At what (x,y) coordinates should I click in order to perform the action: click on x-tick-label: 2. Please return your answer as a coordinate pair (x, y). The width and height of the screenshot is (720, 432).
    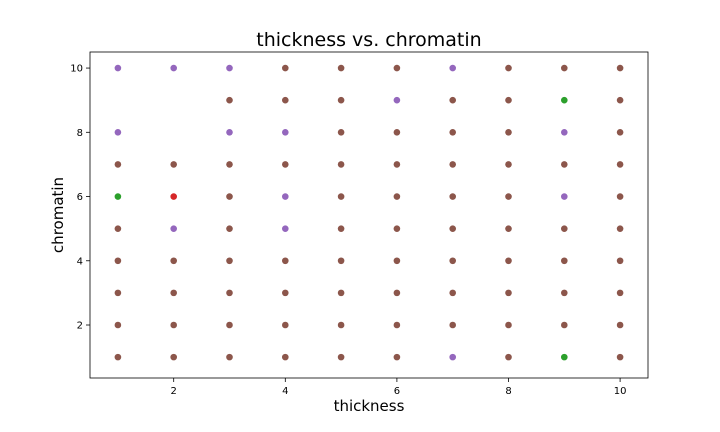
    Looking at the image, I should click on (174, 391).